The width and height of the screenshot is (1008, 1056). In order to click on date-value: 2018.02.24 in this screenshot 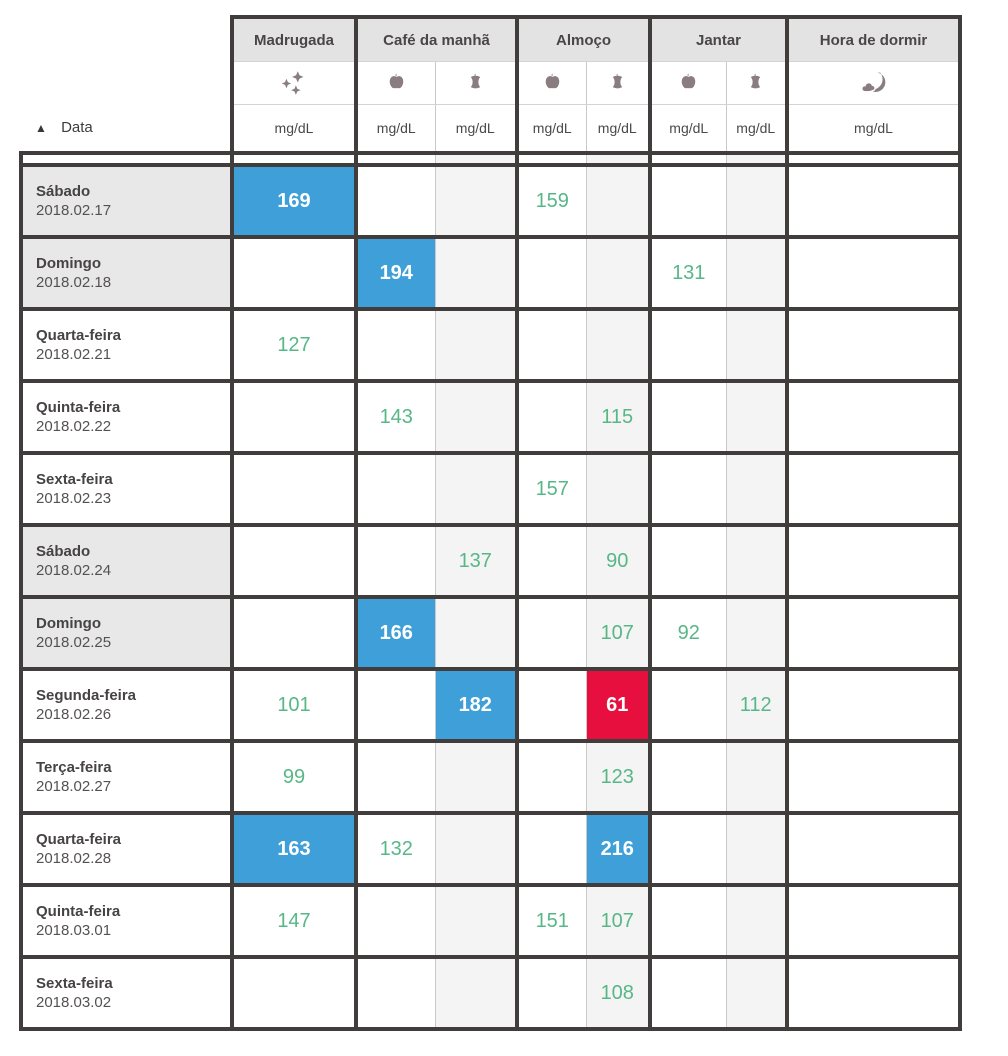, I will do `click(74, 570)`.